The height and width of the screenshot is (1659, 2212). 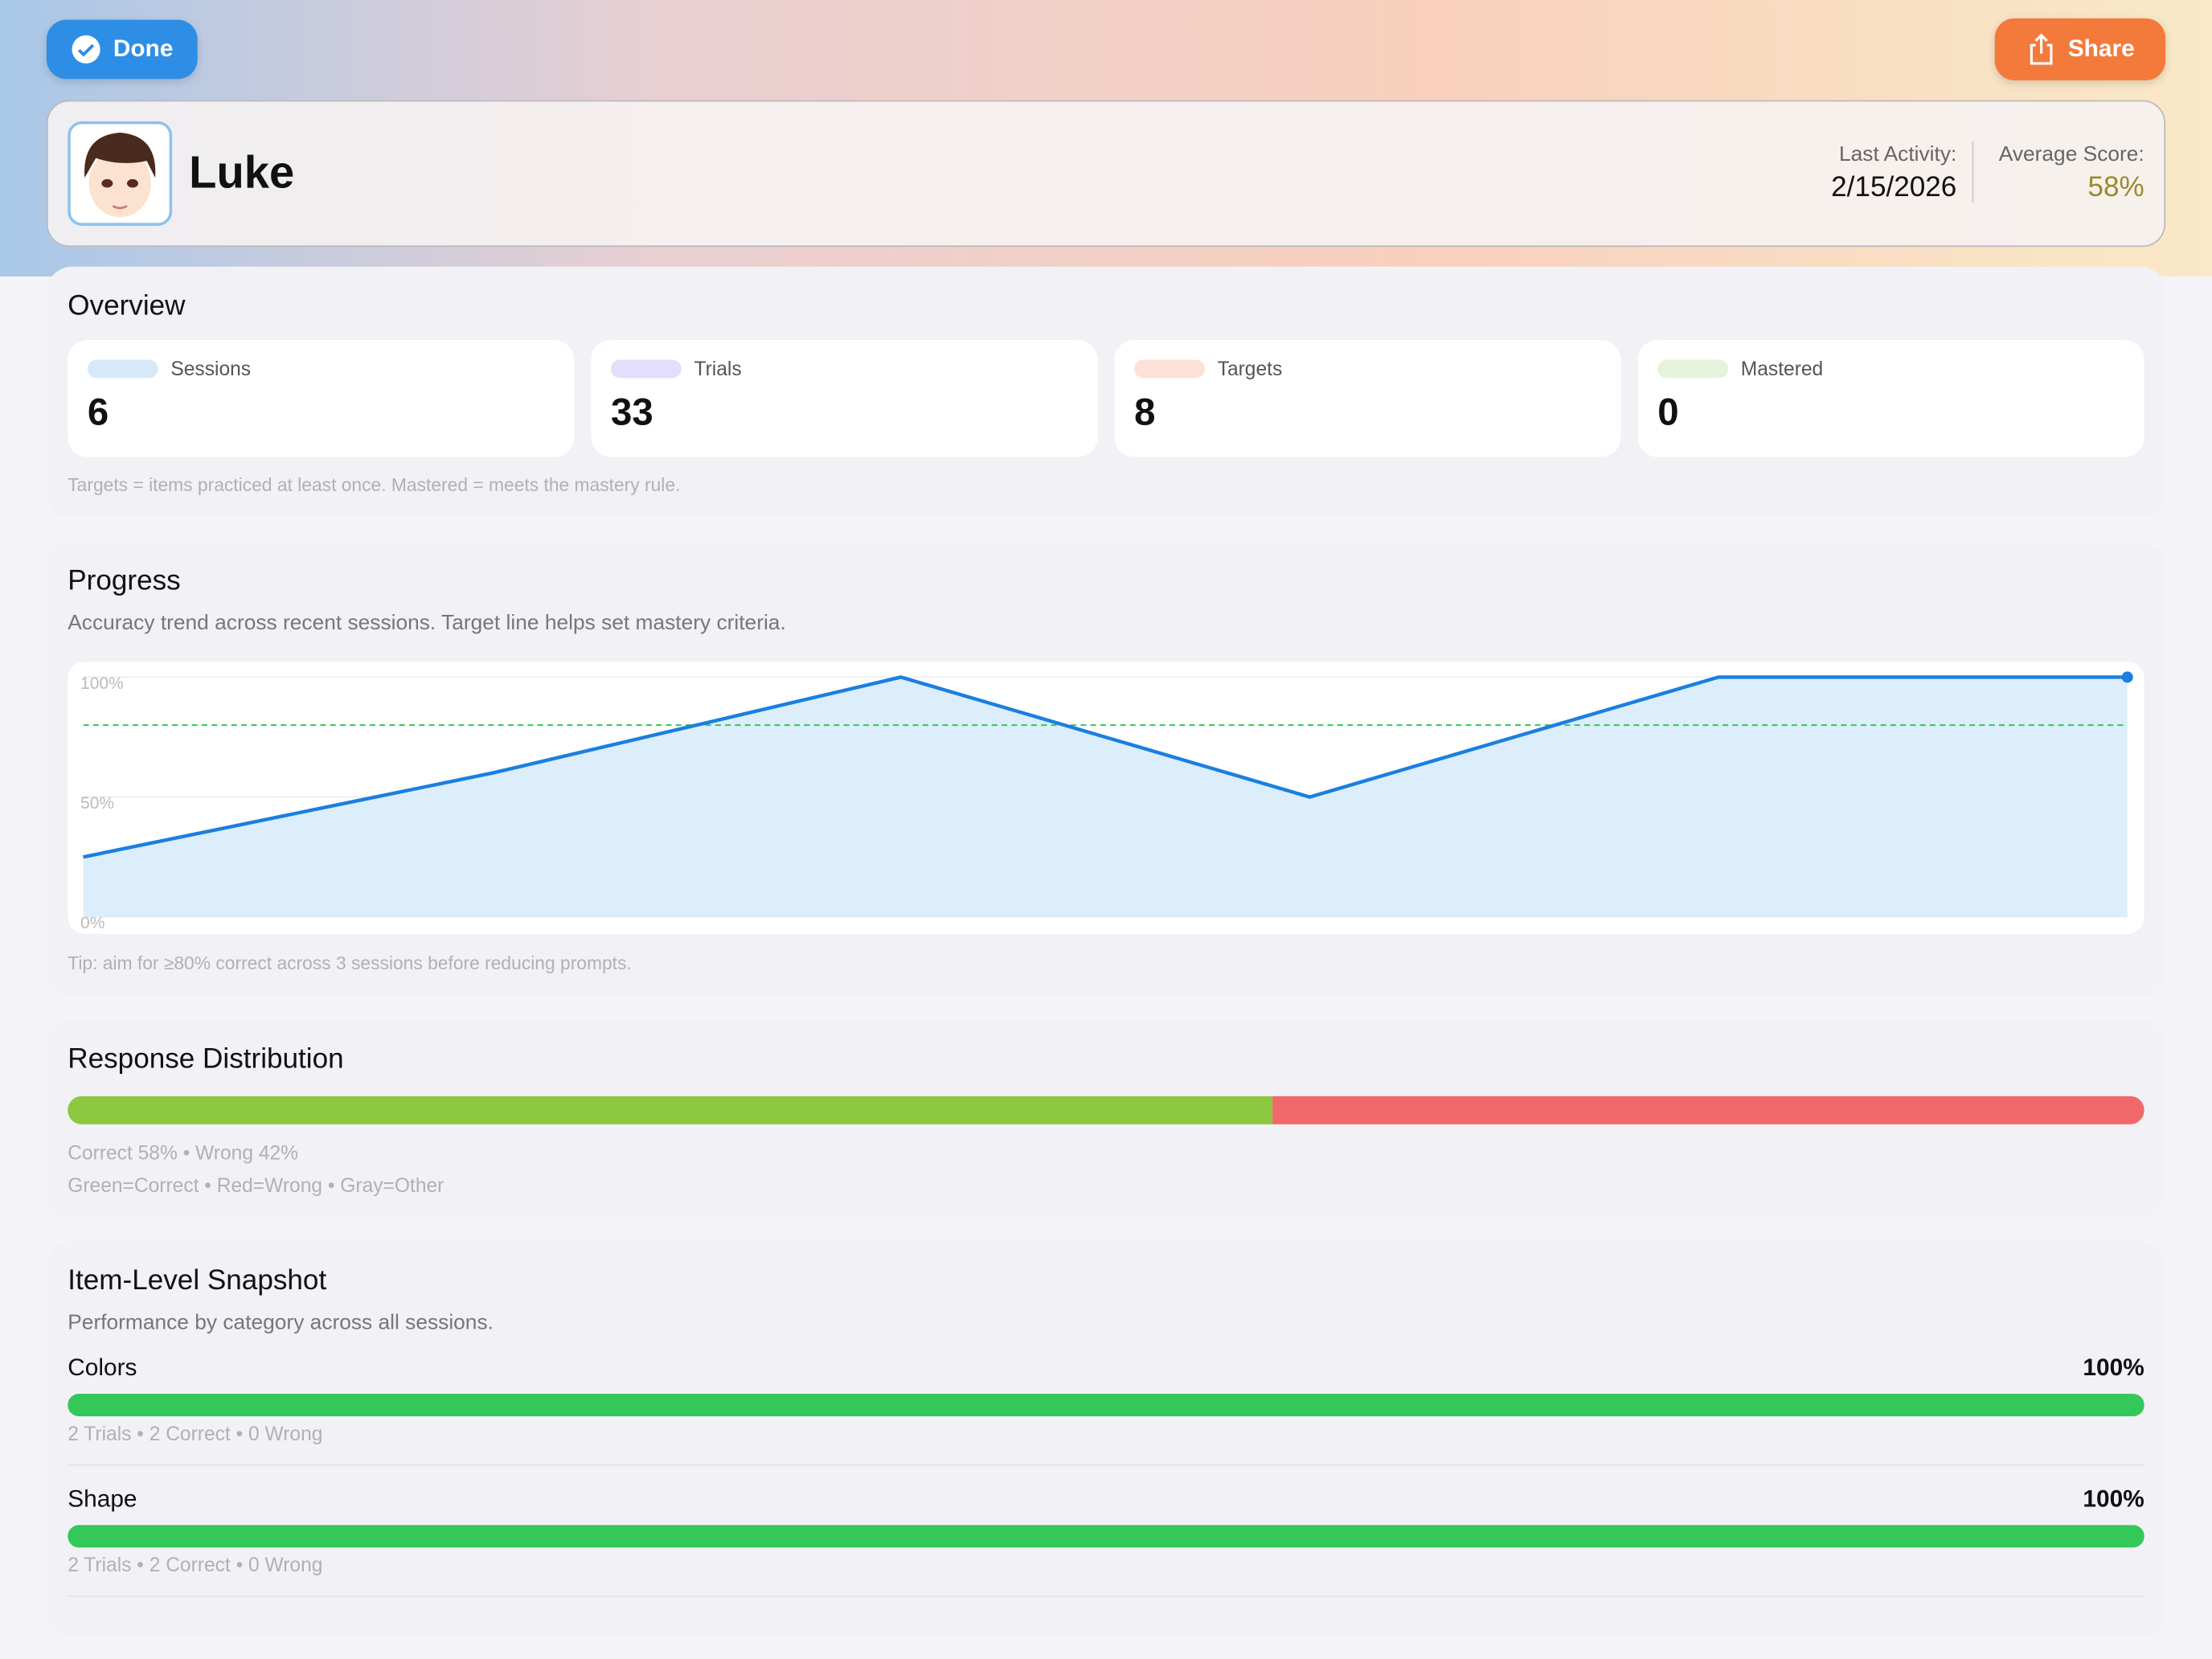 I want to click on stat-card: Trials 33, so click(x=844, y=398).